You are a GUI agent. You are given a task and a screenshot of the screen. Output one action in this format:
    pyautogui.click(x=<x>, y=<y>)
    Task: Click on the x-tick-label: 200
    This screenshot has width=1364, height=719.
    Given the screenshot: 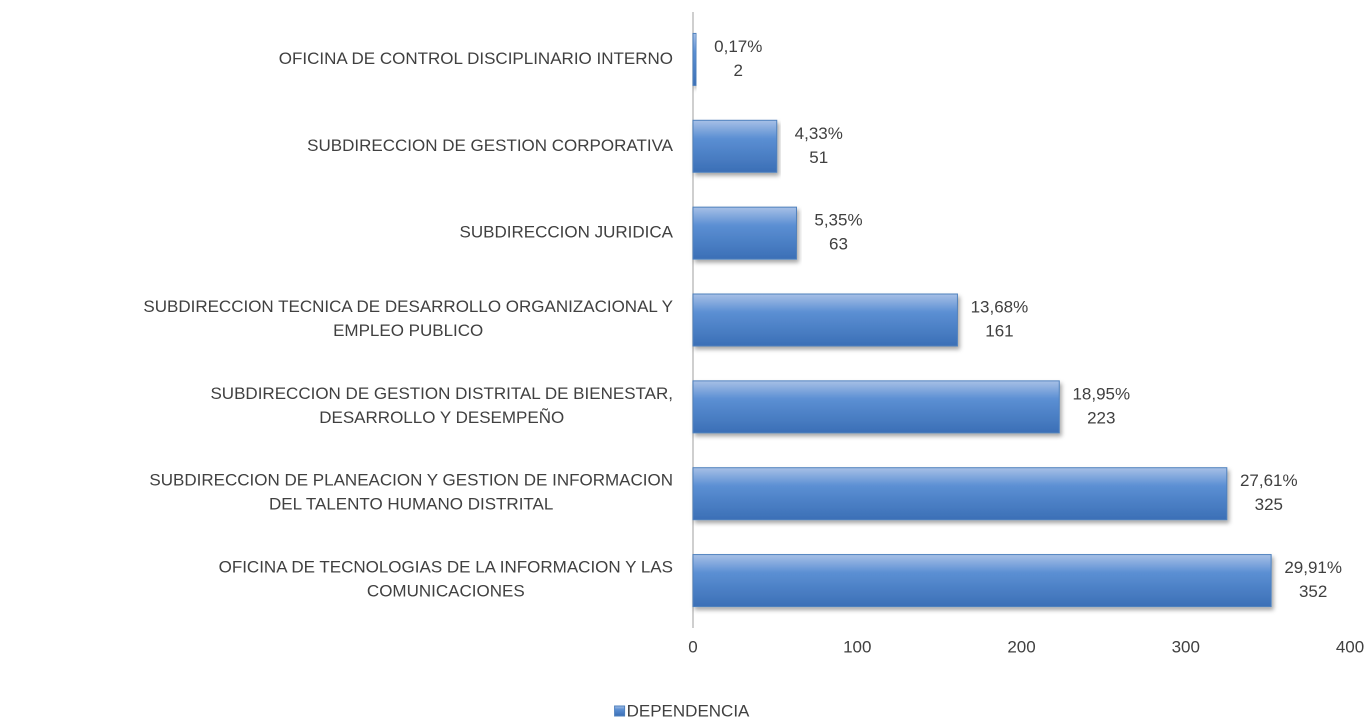 What is the action you would take?
    pyautogui.click(x=1021, y=646)
    